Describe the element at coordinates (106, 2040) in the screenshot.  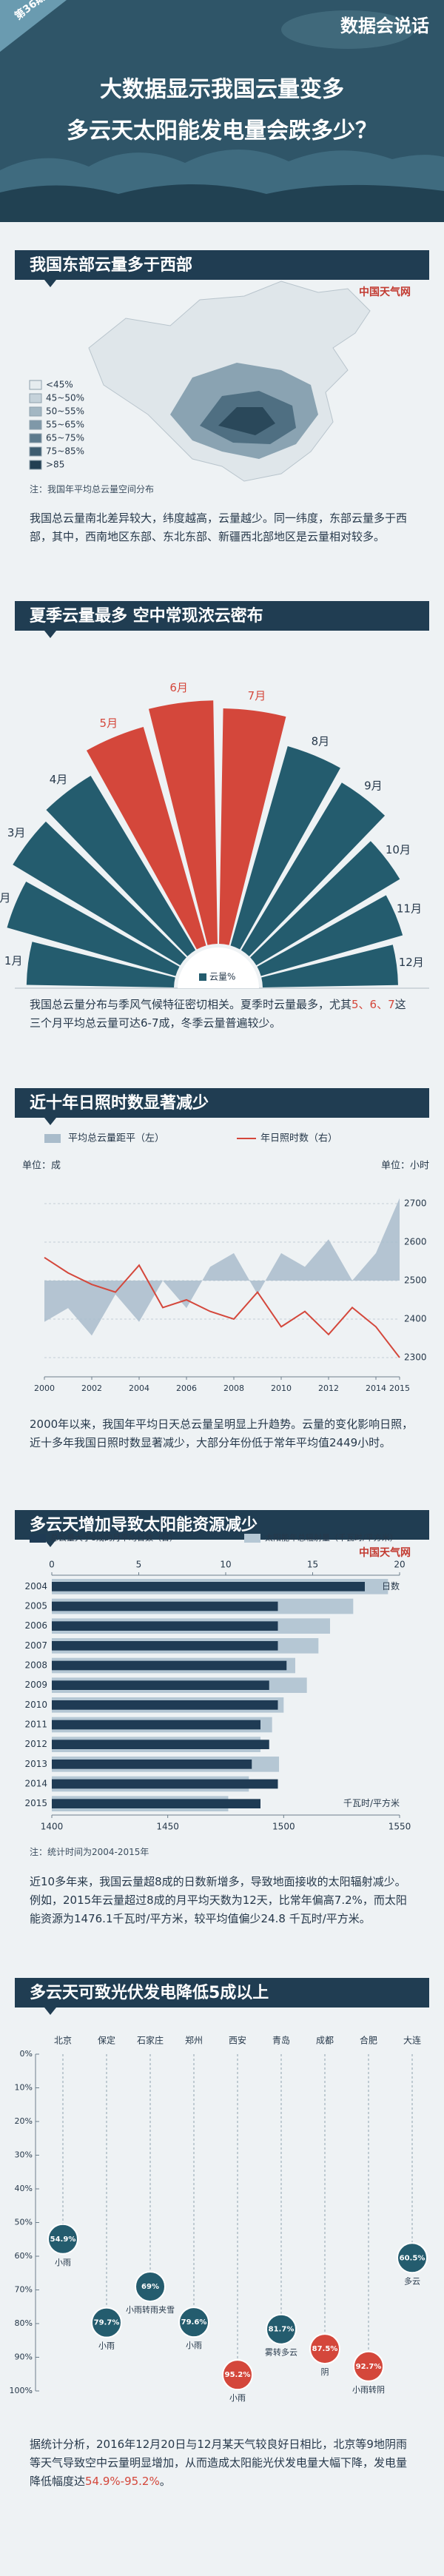
I see `city-label: 保定` at that location.